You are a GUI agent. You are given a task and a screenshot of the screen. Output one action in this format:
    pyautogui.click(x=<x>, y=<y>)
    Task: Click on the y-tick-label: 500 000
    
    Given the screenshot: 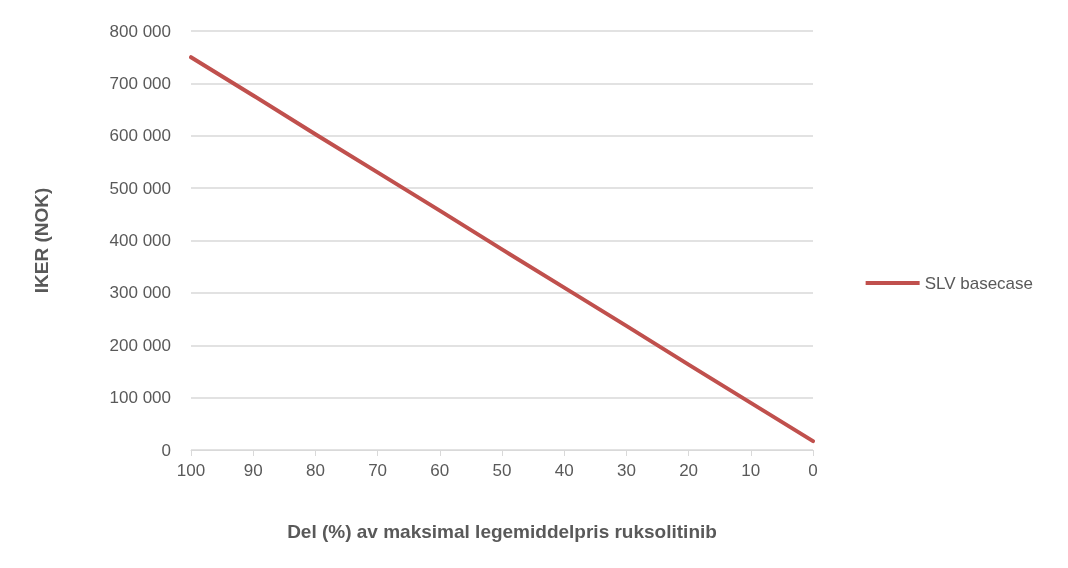 What is the action you would take?
    pyautogui.click(x=140, y=188)
    